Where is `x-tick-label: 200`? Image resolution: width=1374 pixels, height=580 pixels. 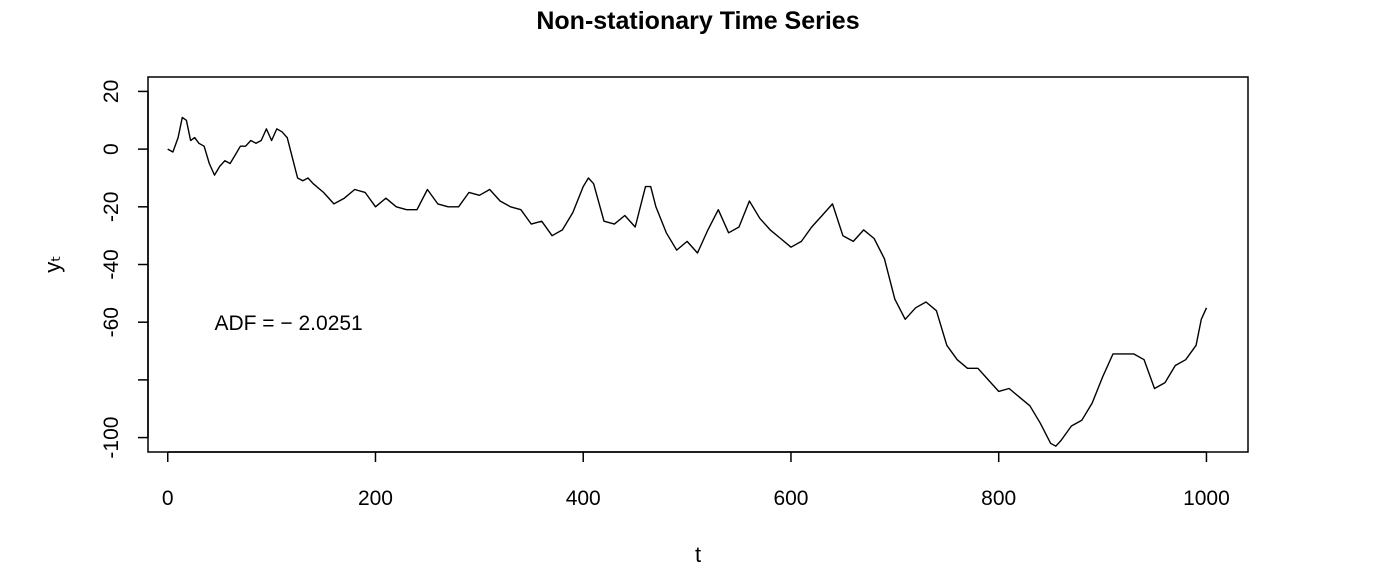 x-tick-label: 200 is located at coordinates (375, 498).